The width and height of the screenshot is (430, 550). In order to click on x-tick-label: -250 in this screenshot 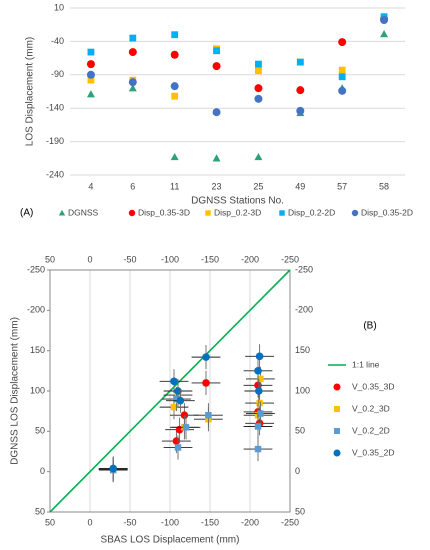, I will do `click(290, 522)`.